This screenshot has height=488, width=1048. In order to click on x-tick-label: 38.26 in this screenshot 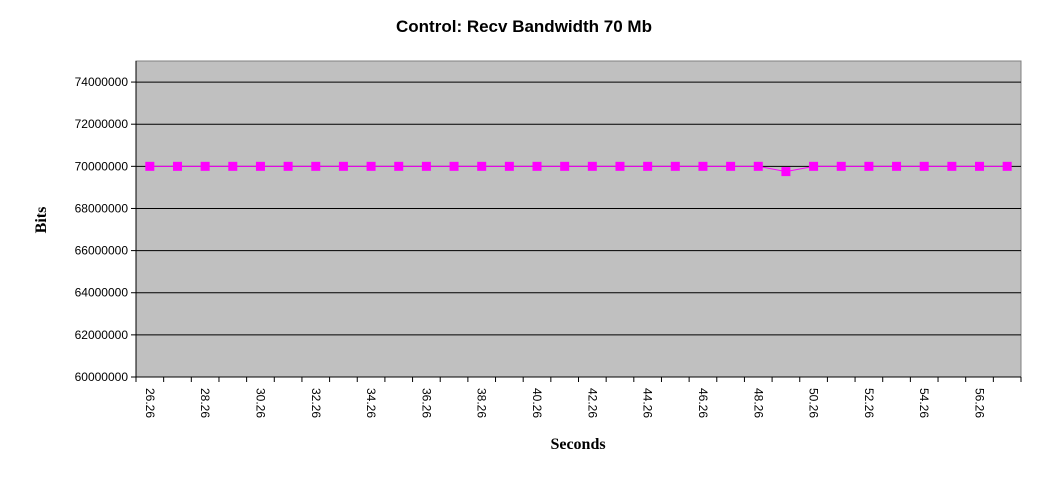, I will do `click(482, 403)`.